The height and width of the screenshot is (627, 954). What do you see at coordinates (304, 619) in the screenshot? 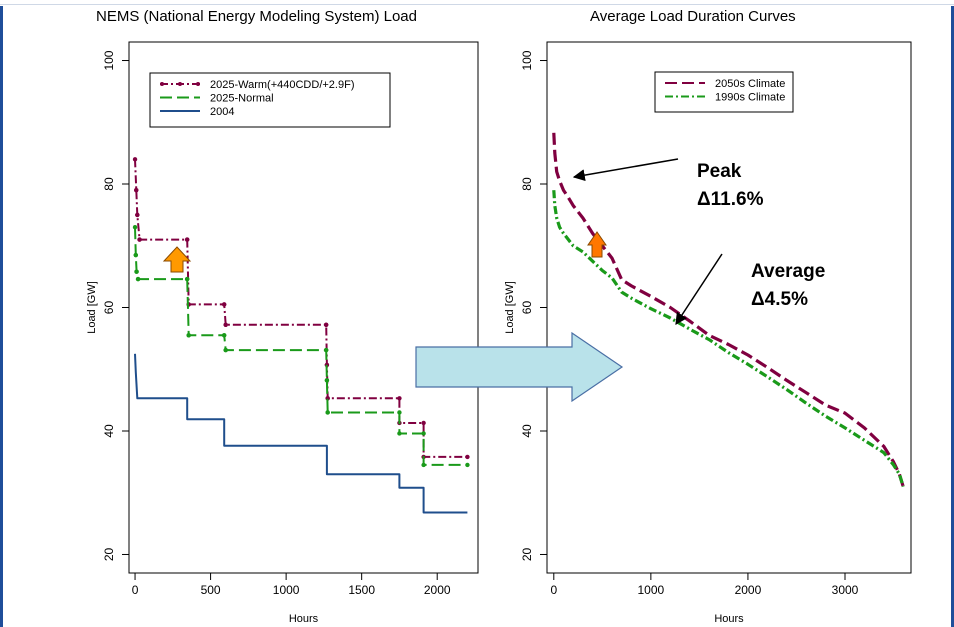
I see `left-x-axis-label: Hours` at bounding box center [304, 619].